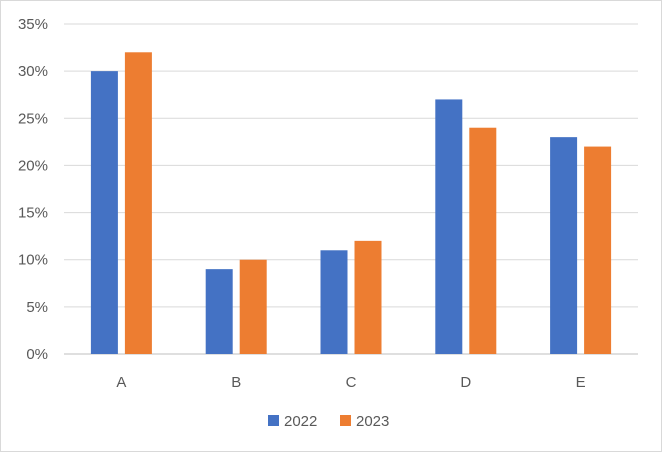 This screenshot has width=662, height=452. What do you see at coordinates (236, 382) in the screenshot?
I see `x-tick-label: B` at bounding box center [236, 382].